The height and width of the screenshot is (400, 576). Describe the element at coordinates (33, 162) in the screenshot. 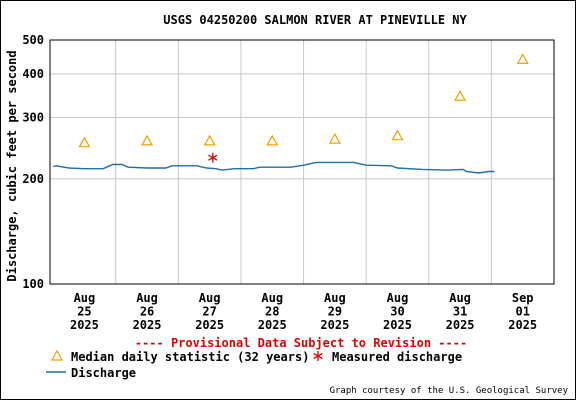

I see `y-axis-ticks: 100 200 300 400 500` at that location.